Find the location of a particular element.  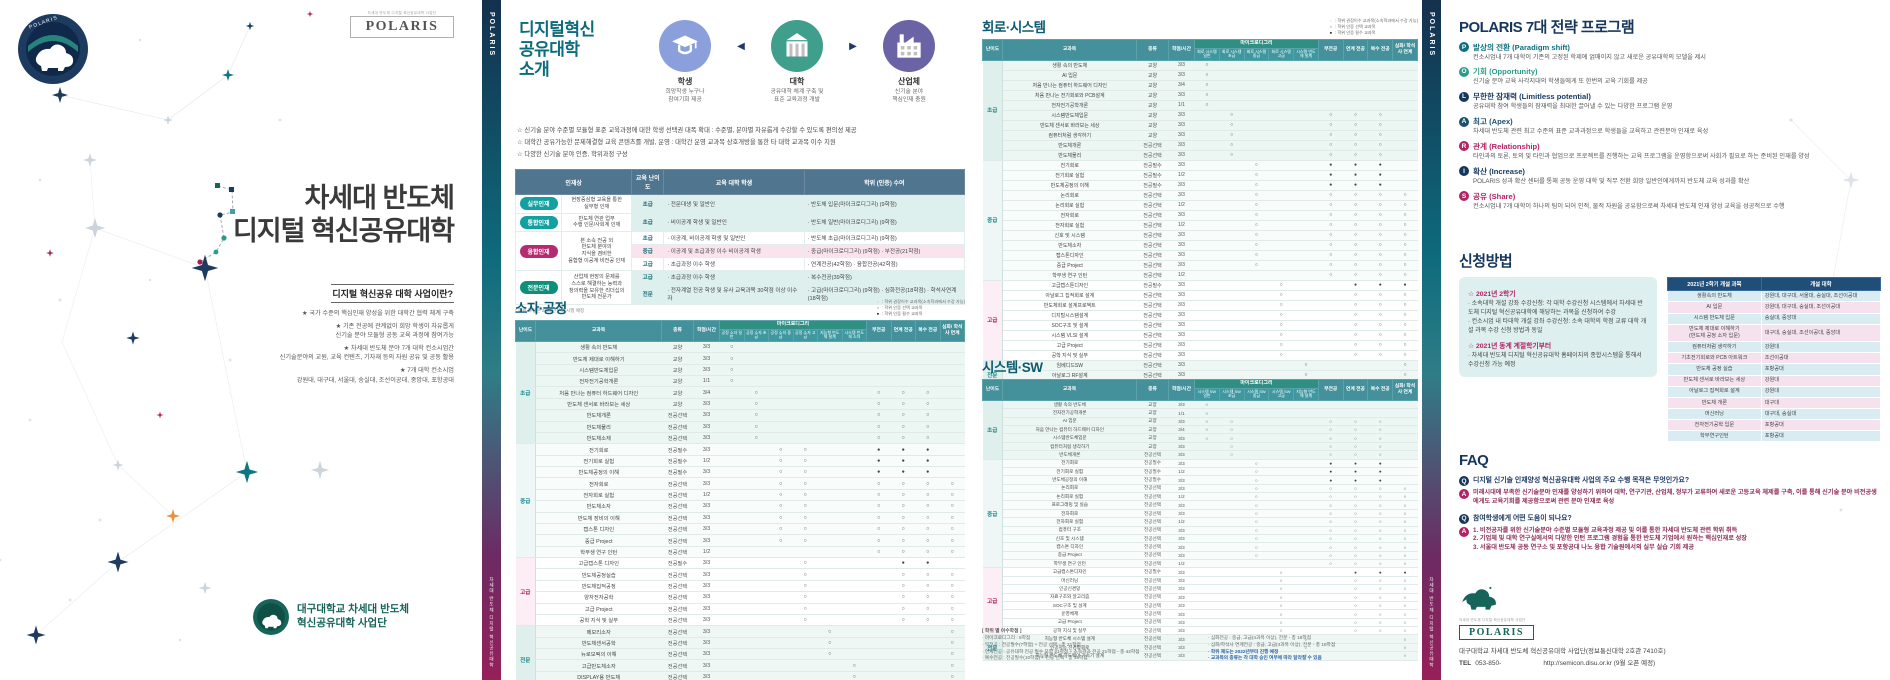

microdegree-col-header: 시스템 SW 초급 is located at coordinates (1231, 394).